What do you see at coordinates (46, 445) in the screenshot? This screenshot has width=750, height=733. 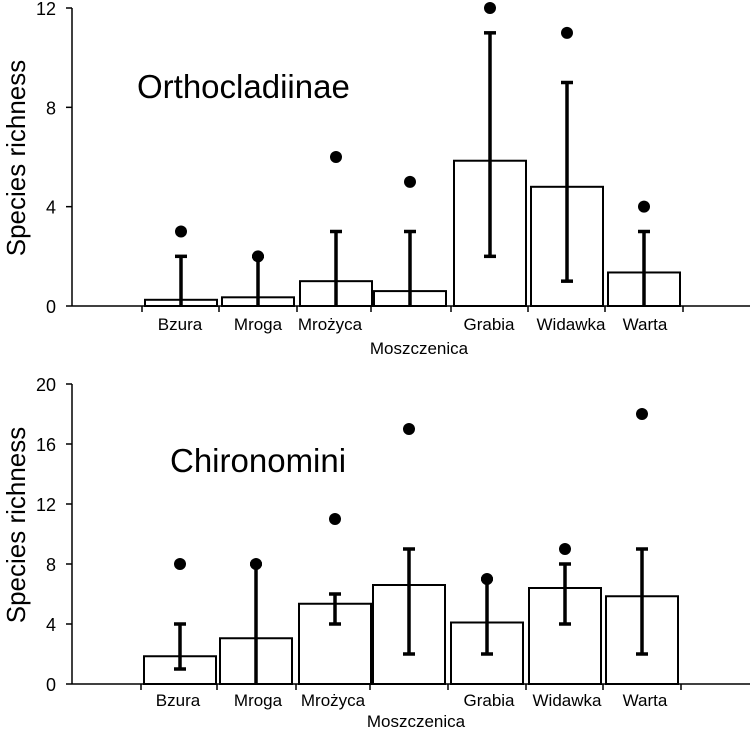 I see `y-tick-label: 16` at bounding box center [46, 445].